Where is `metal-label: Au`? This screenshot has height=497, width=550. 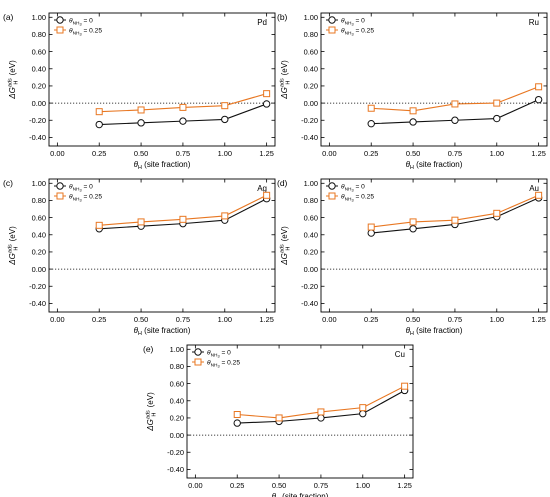
metal-label: Au is located at coordinates (534, 188).